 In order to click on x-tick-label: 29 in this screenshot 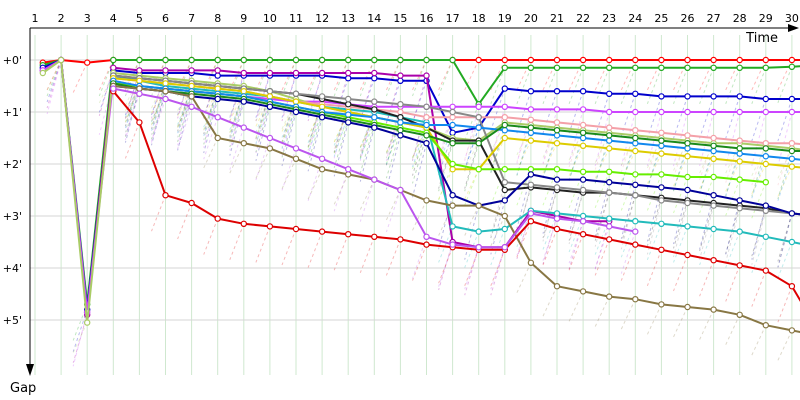, I will do `click(766, 18)`.